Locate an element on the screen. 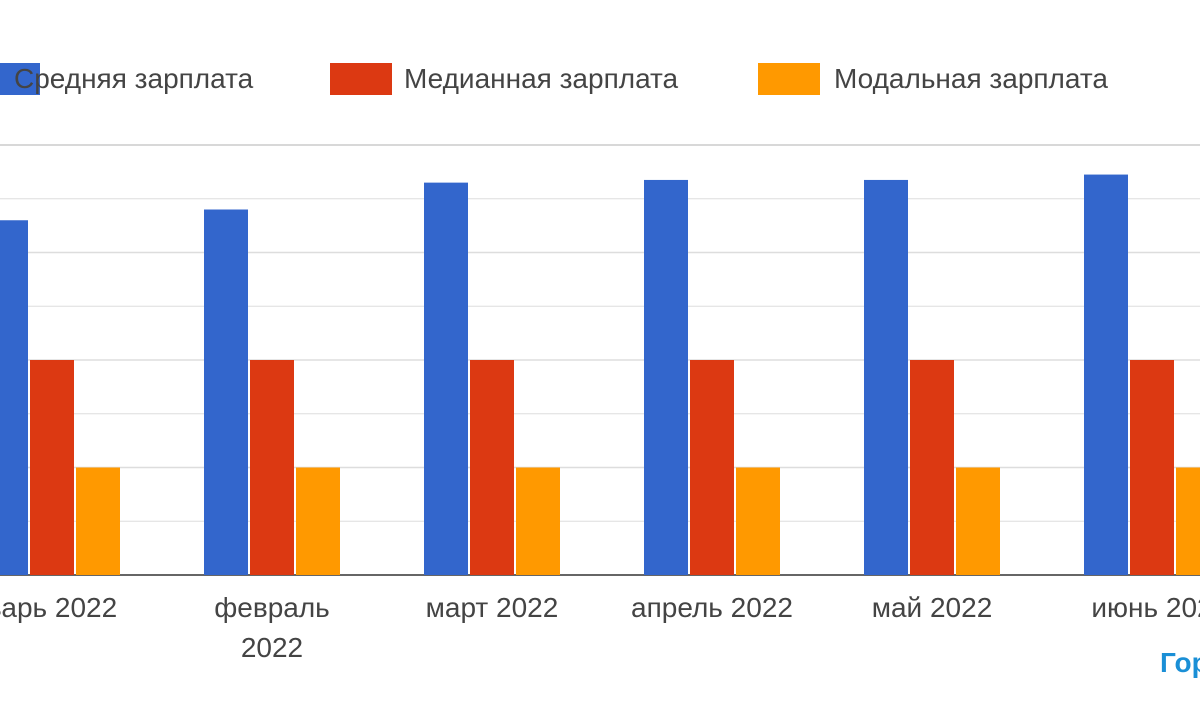  x-tick-label: февраль 2022 is located at coordinates (272, 627).